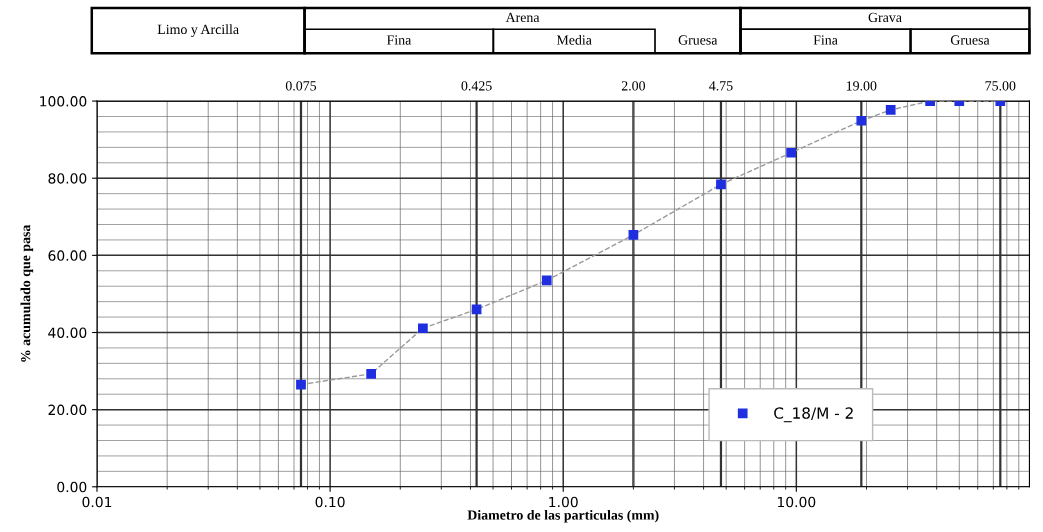 The height and width of the screenshot is (532, 1043). I want to click on ref-line-label: 4.75, so click(721, 86).